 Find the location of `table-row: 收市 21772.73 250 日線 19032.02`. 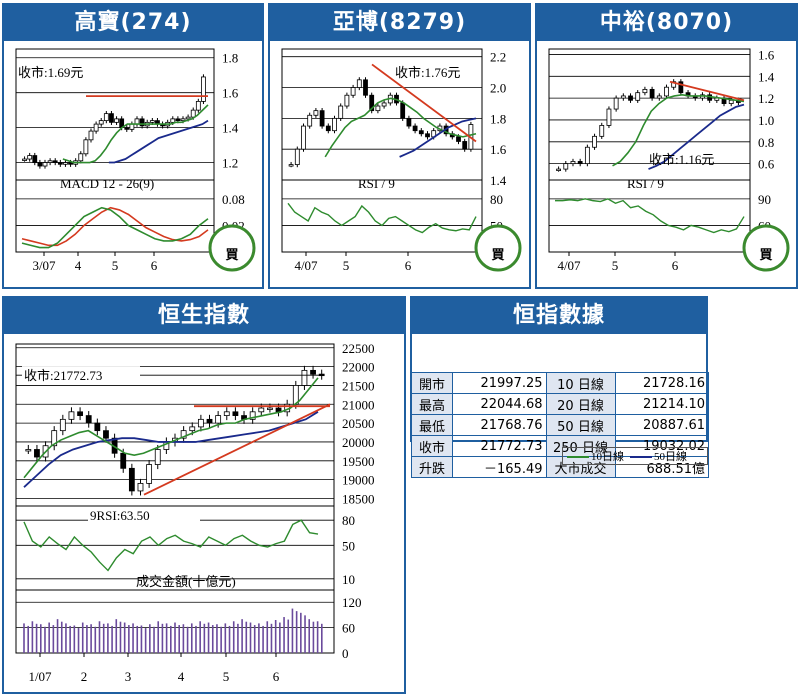

table-row: 收市 21772.73 250 日線 19032.02 is located at coordinates (560, 446).